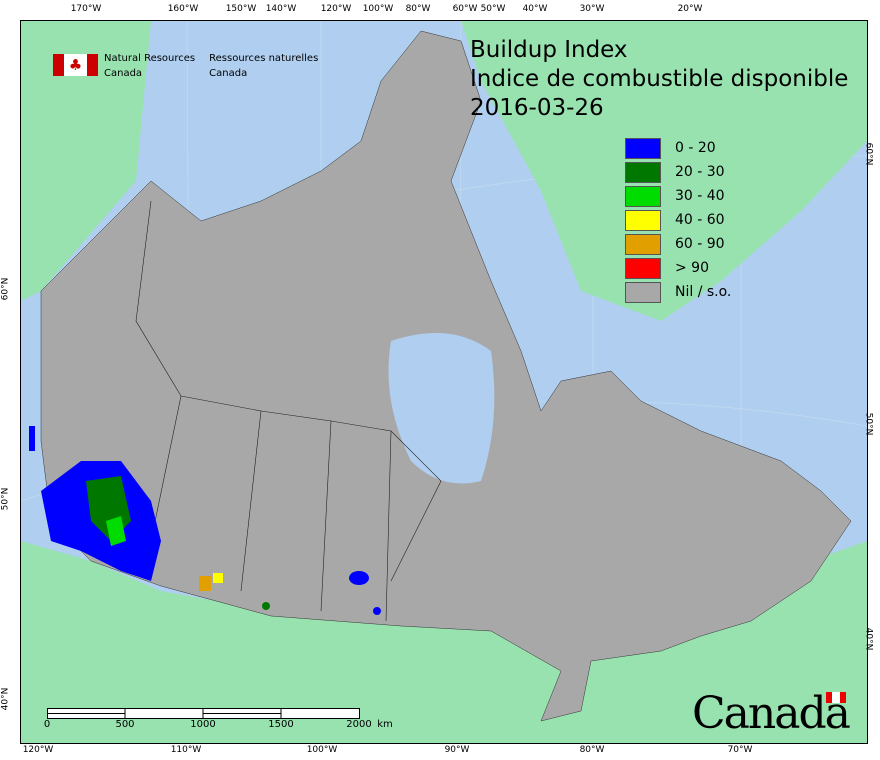 This screenshot has width=880, height=760. Describe the element at coordinates (700, 220) in the screenshot. I see `legend-label: 40 - 60` at that location.